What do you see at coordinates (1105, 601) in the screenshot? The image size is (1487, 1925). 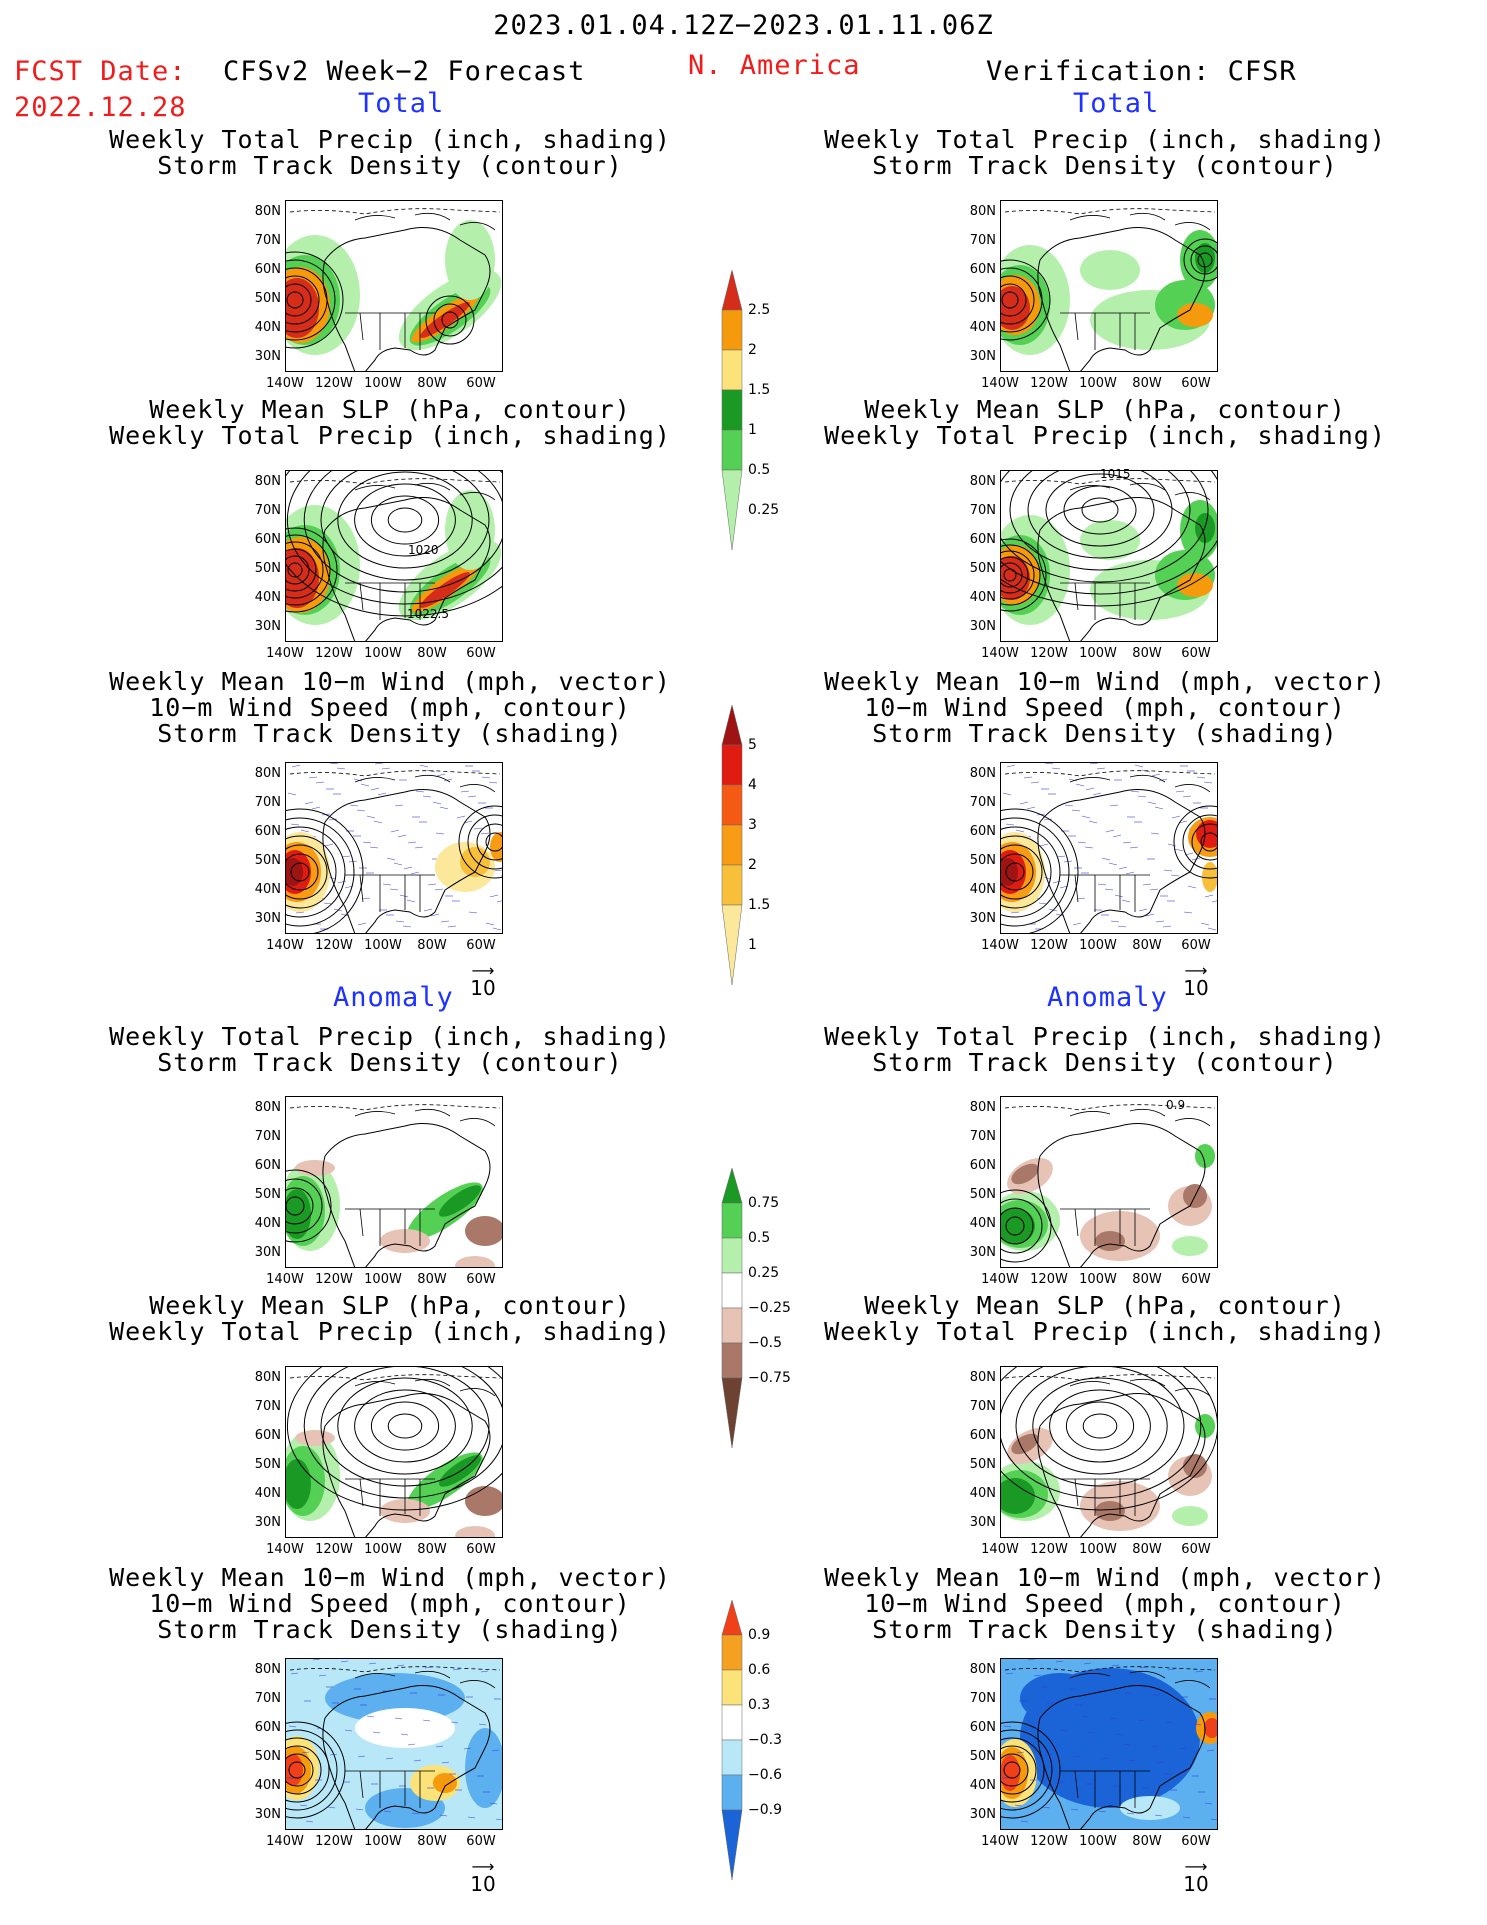 I see `state-borders` at bounding box center [1105, 601].